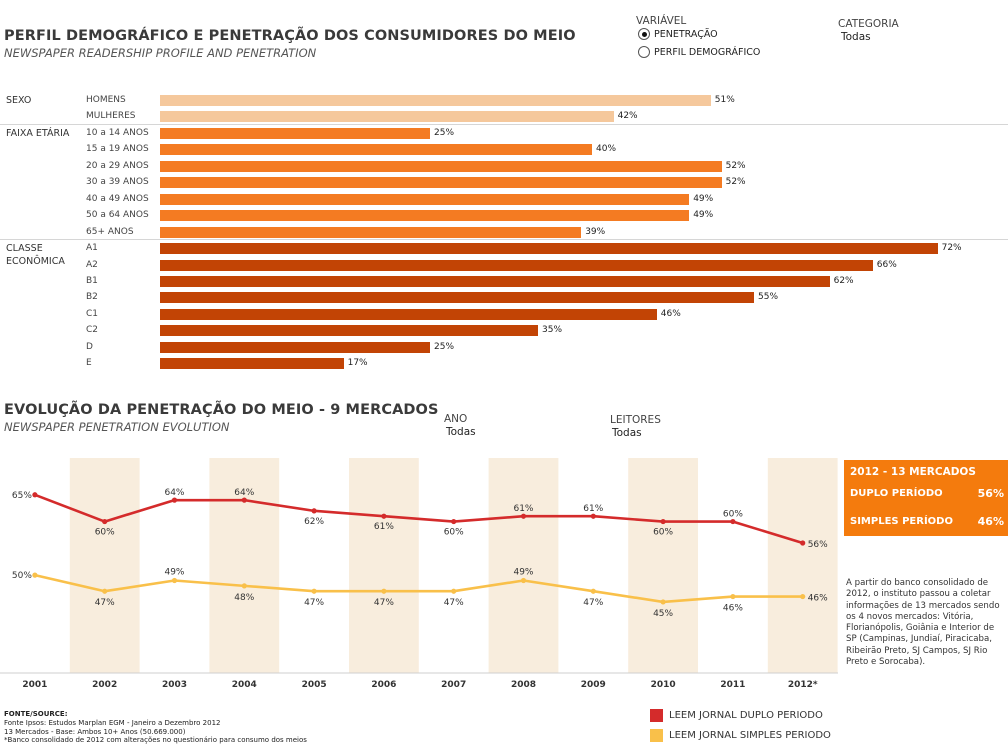 The height and width of the screenshot is (752, 1008). I want to click on category-label: D, so click(89, 346).